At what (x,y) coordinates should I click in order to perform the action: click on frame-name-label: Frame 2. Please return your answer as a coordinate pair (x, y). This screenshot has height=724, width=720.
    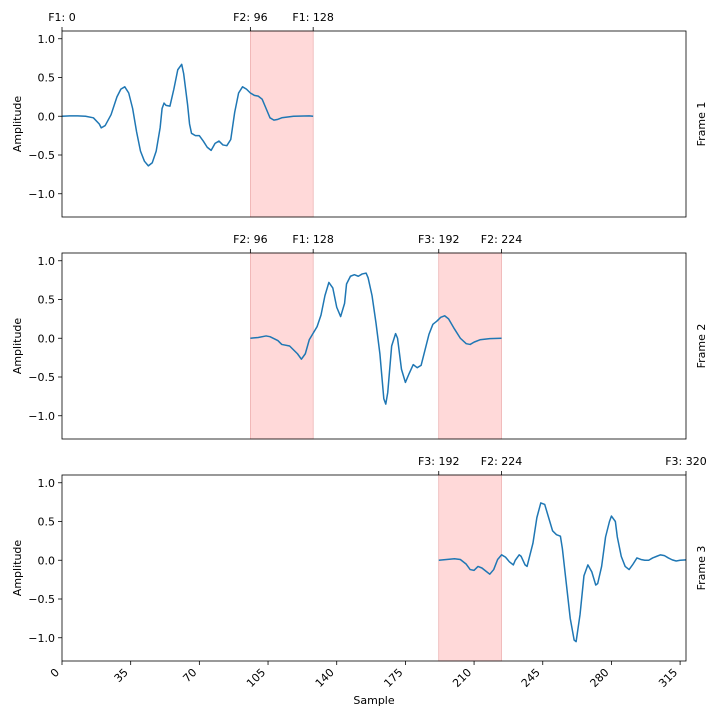
    Looking at the image, I should click on (701, 346).